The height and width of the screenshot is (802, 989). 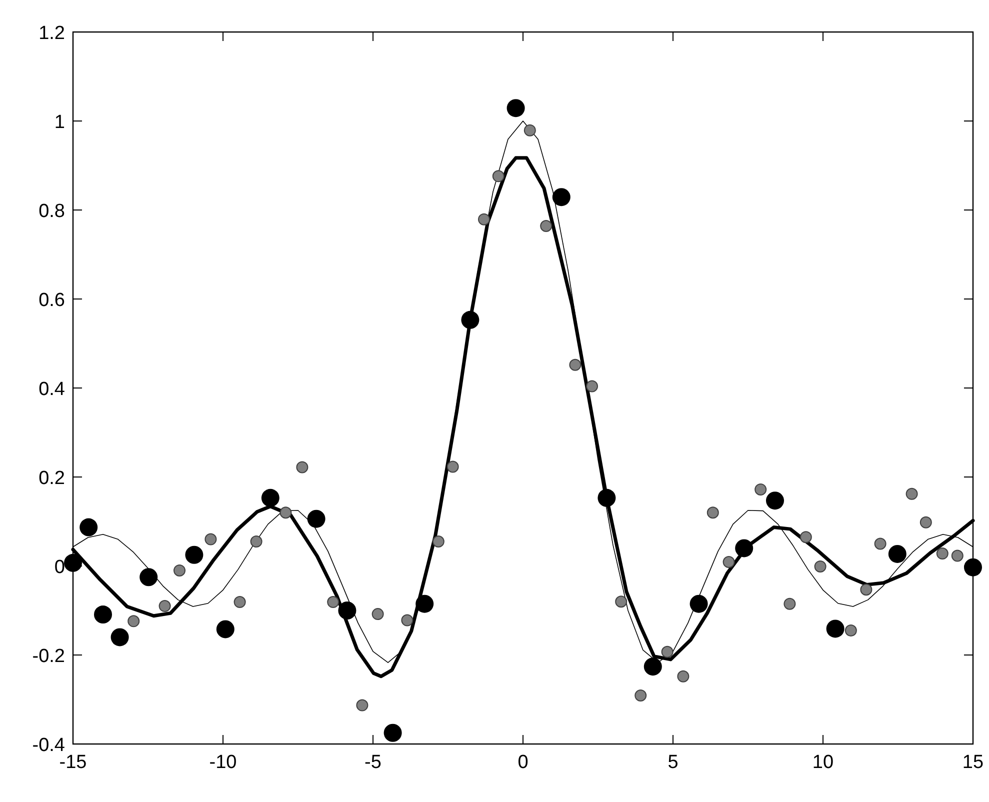 I want to click on x-tick-label: 0, so click(x=523, y=762).